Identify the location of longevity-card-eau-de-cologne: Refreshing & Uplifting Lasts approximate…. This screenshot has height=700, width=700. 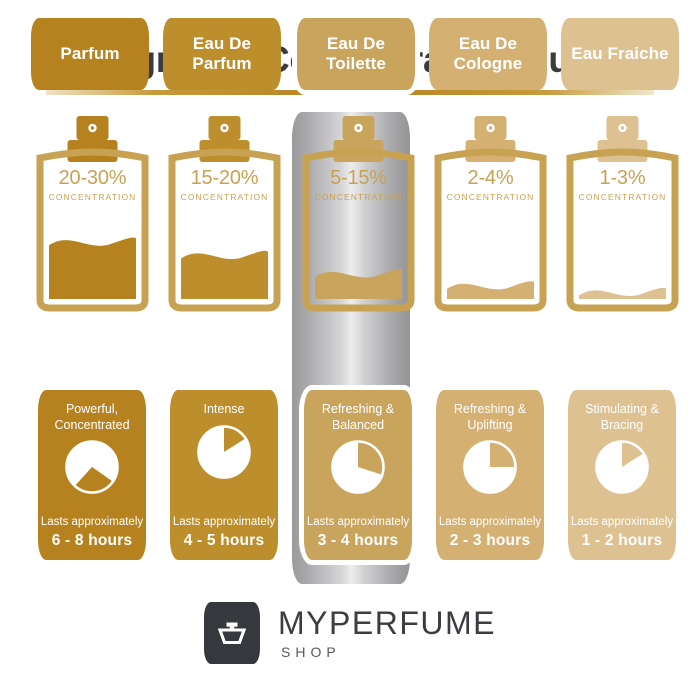
(490, 475).